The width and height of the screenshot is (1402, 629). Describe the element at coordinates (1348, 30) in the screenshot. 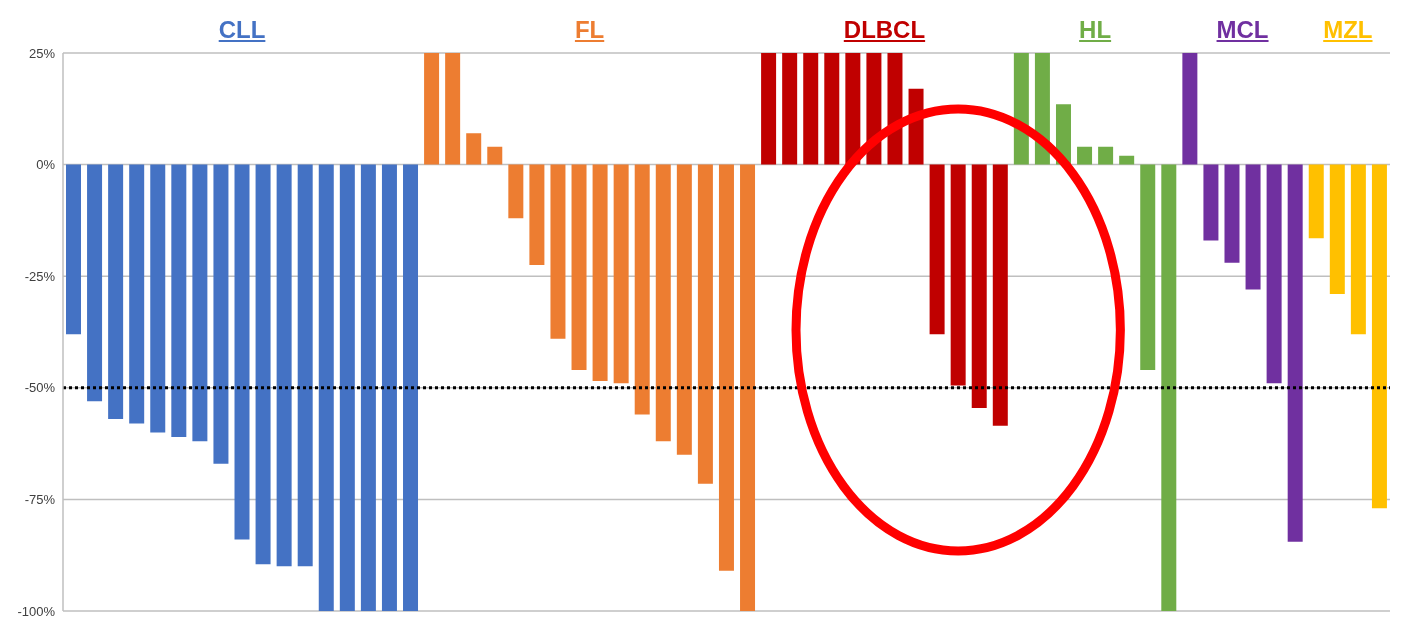

I see `text: MZL` at that location.